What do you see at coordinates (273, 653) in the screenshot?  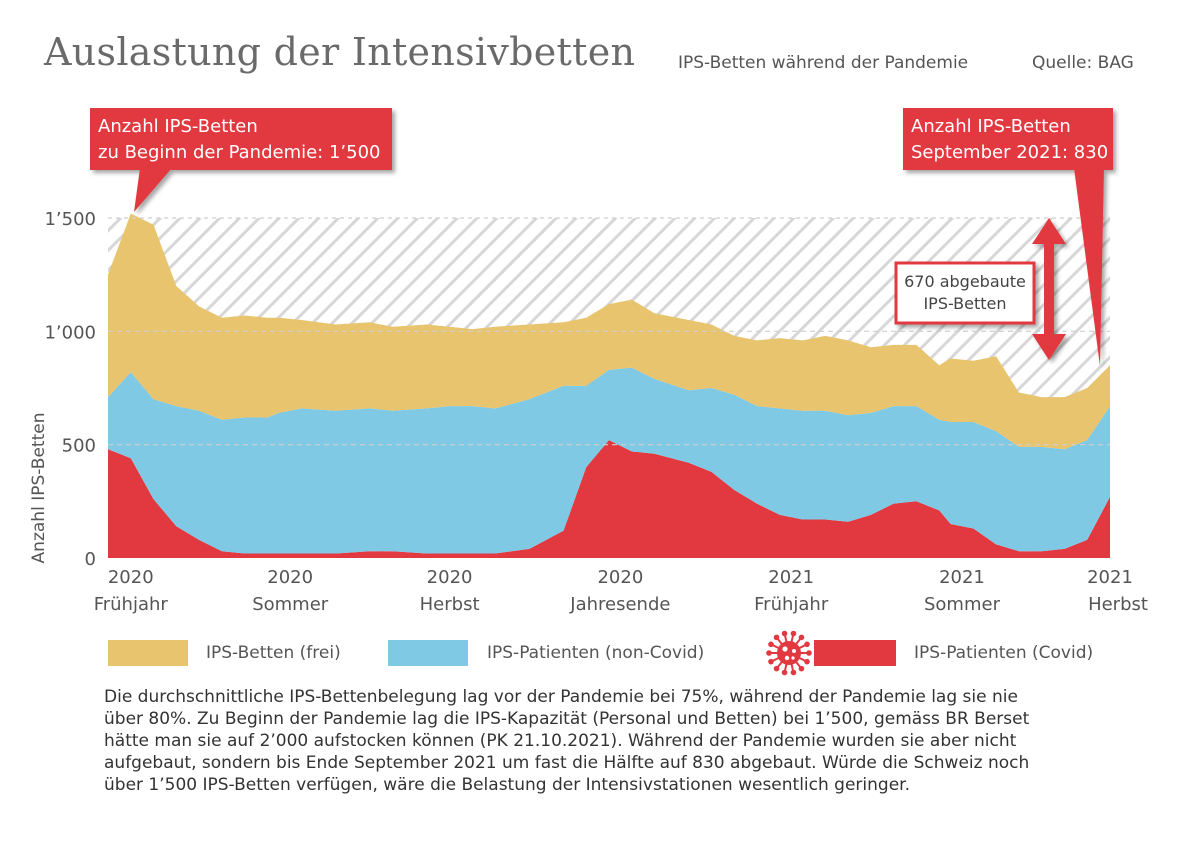 I see `legend-label-free: IPS-Betten (frei)` at bounding box center [273, 653].